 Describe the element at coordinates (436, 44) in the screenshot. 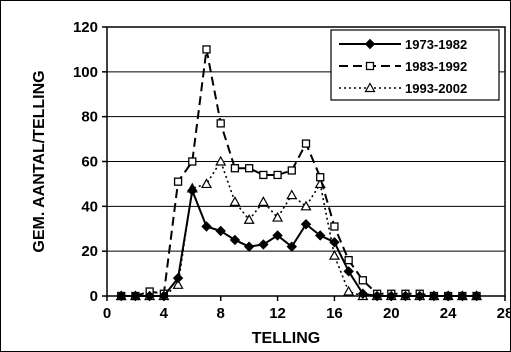

I see `legend-label: 1973-1982` at that location.